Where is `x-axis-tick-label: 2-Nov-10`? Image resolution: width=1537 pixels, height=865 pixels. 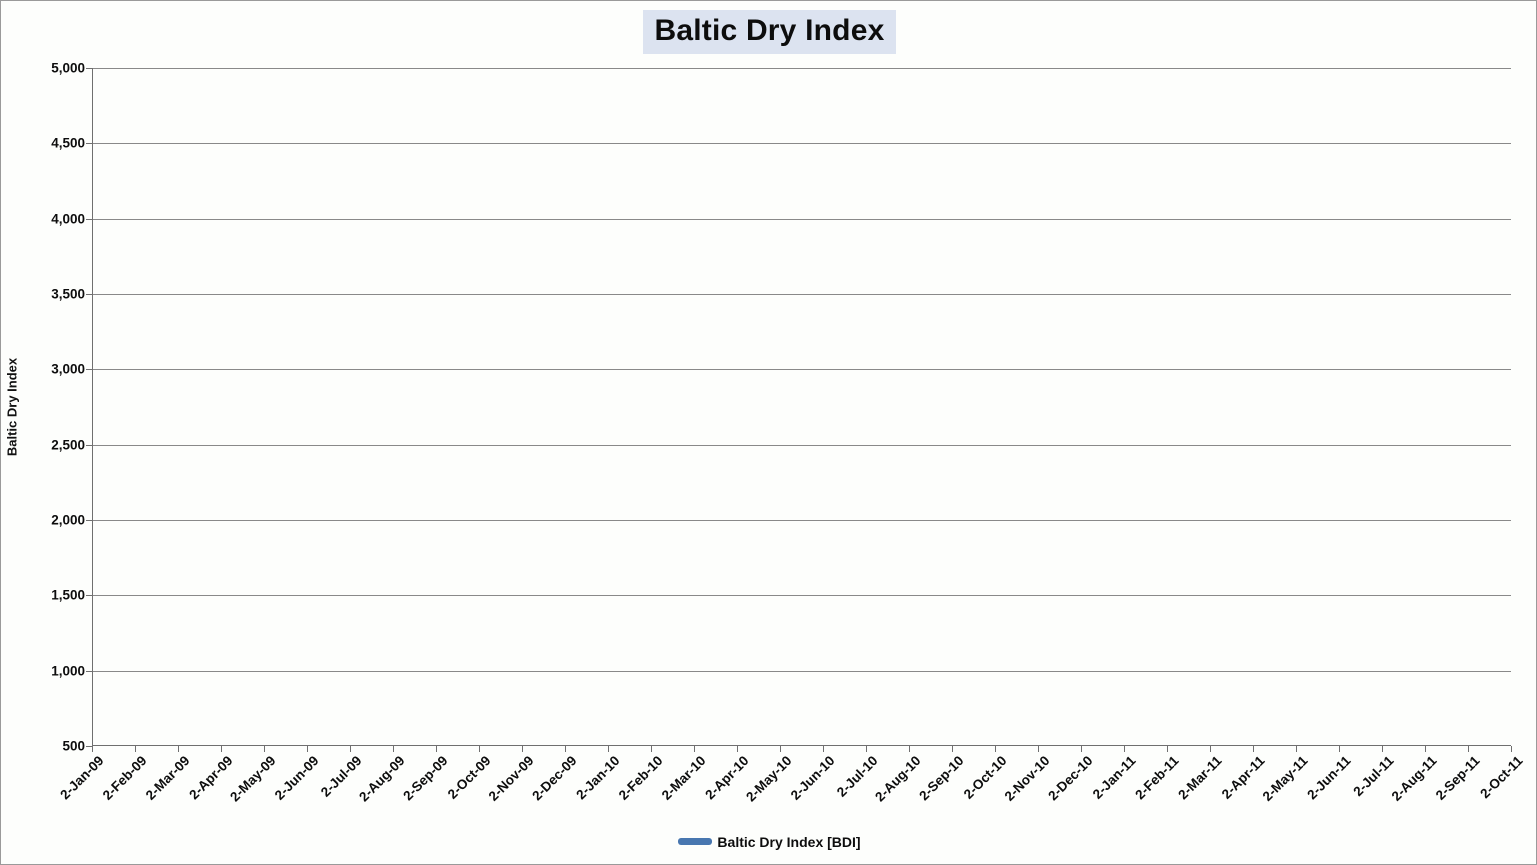
x-axis-tick-label: 2-Nov-10 is located at coordinates (1027, 778).